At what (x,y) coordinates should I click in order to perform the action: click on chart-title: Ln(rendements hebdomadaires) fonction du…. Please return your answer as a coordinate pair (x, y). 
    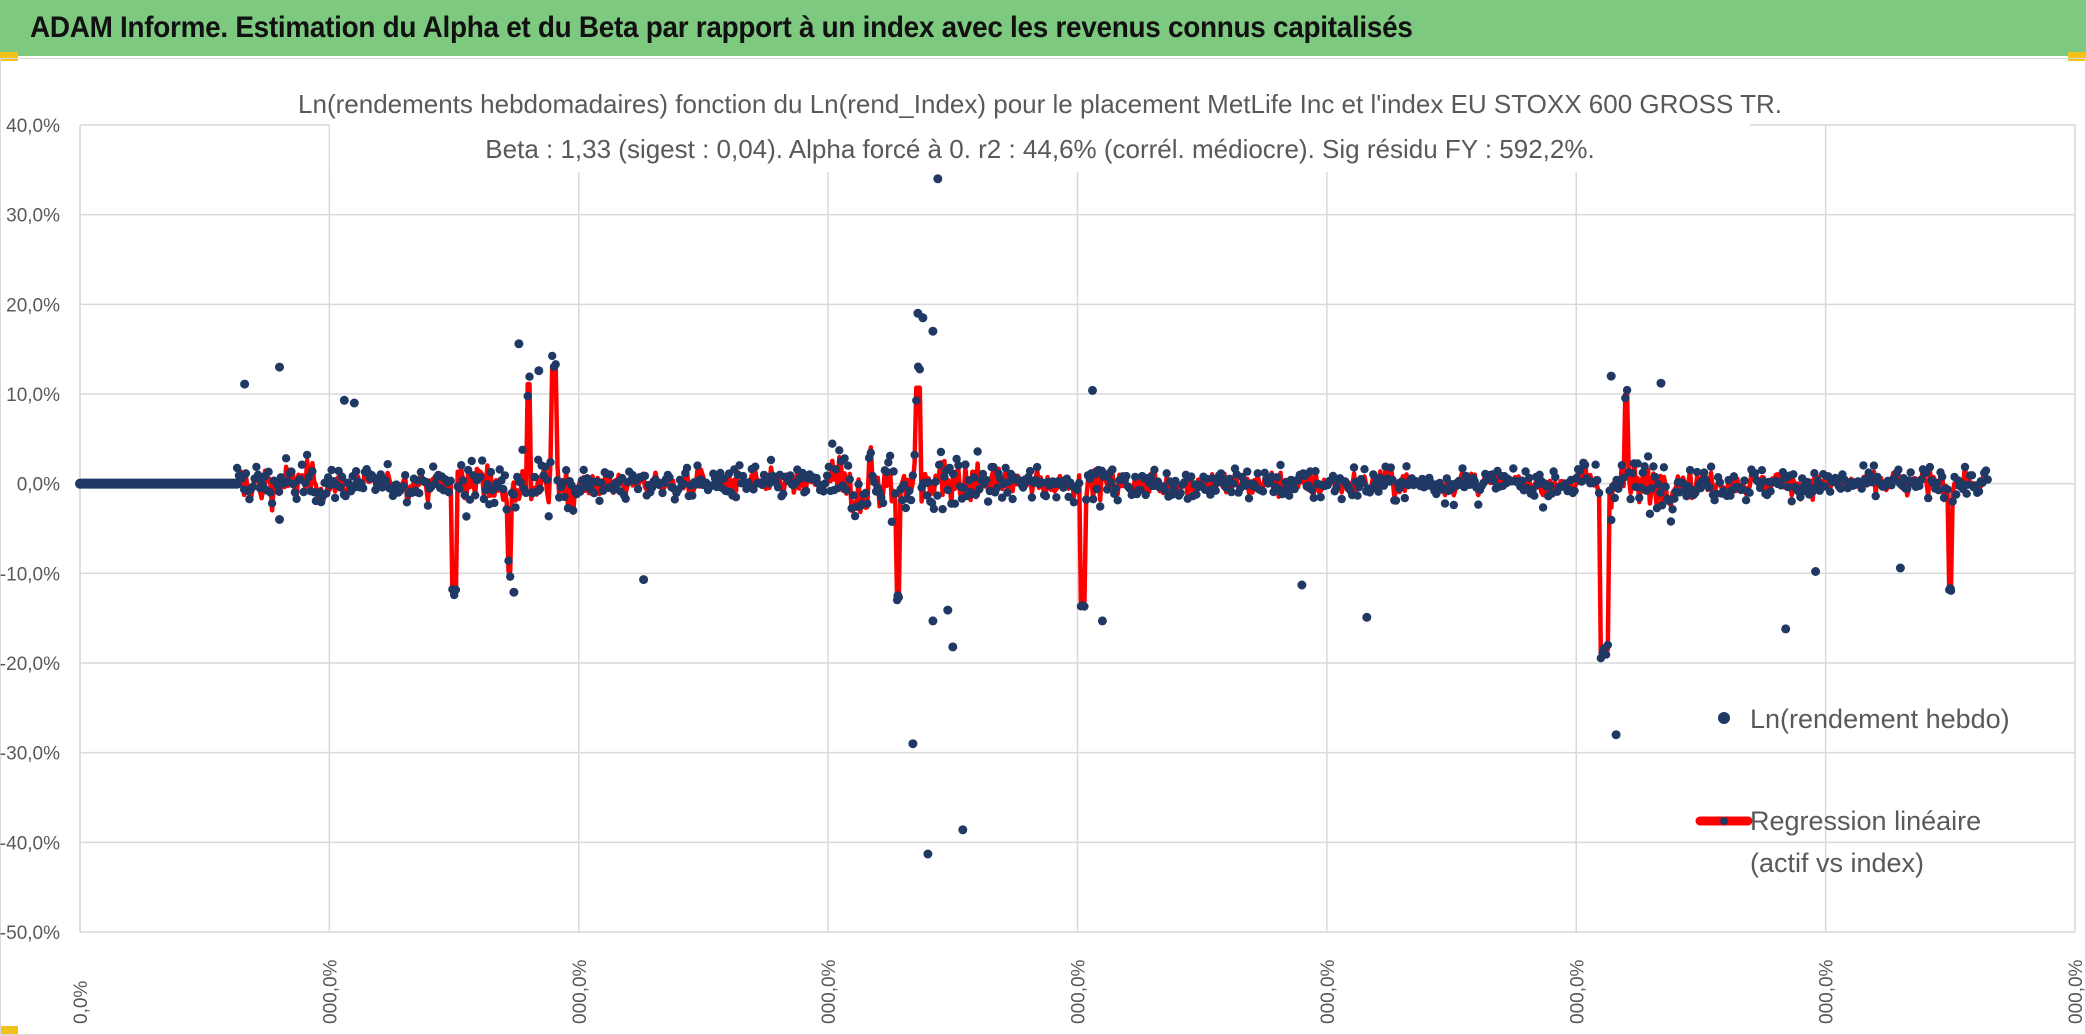
    Looking at the image, I should click on (1040, 104).